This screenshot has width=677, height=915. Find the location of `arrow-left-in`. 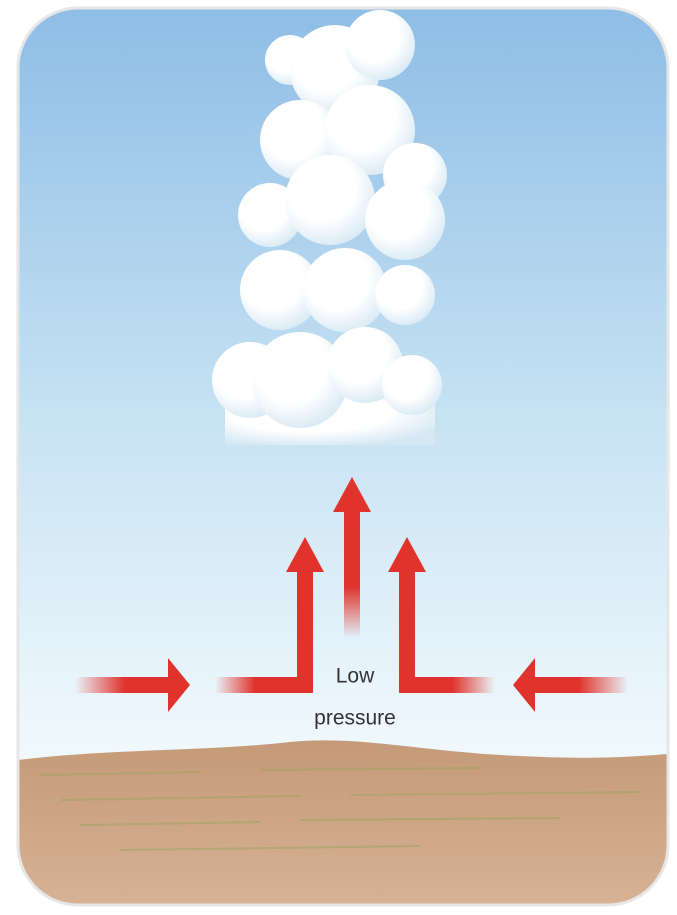

arrow-left-in is located at coordinates (125, 685).